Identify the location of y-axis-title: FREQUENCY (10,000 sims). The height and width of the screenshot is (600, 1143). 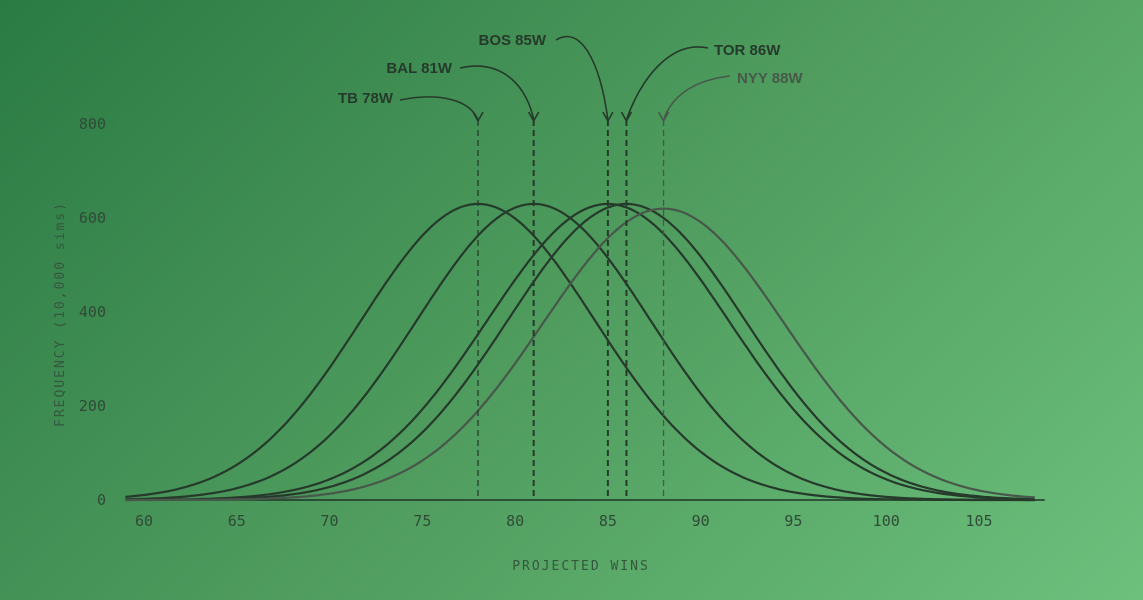
(60, 314).